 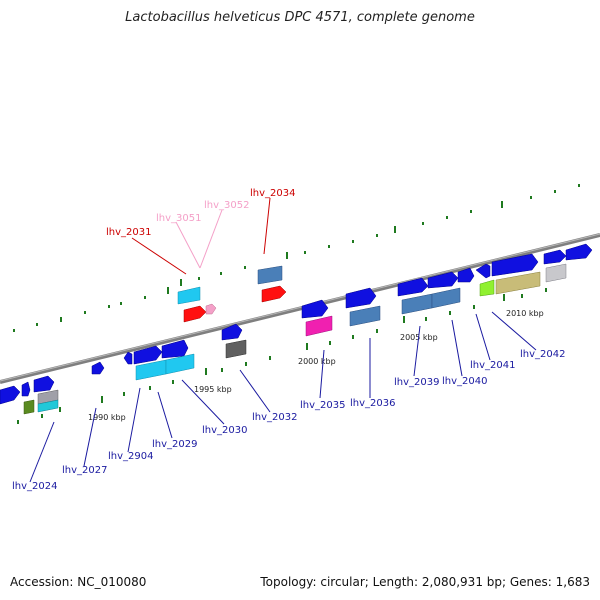 What do you see at coordinates (178, 218) in the screenshot?
I see `gene-label-lhv-3051: lhv_3051` at bounding box center [178, 218].